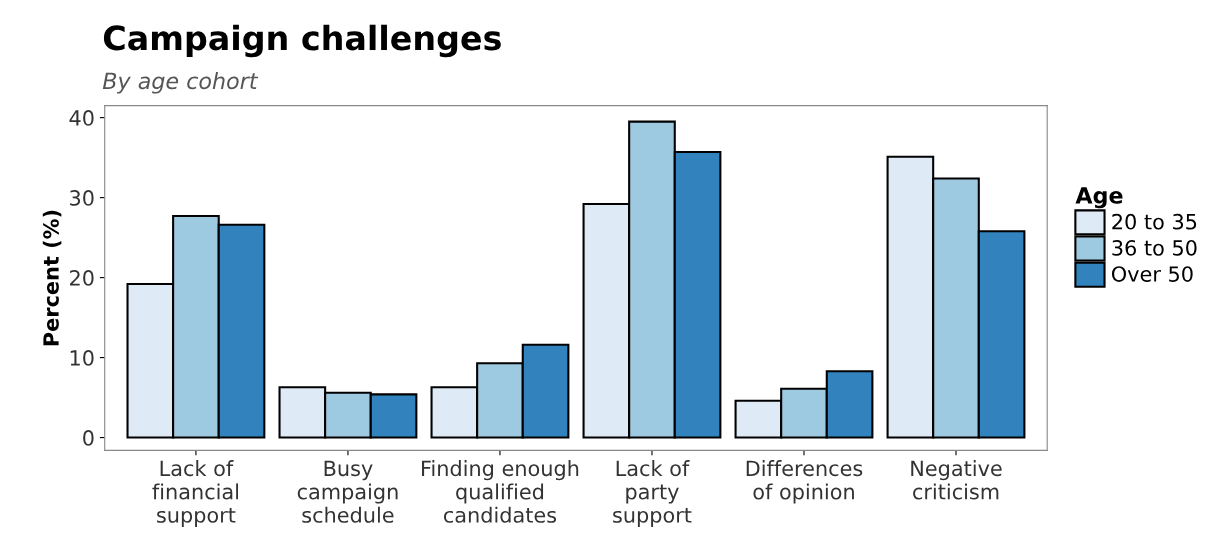  I want to click on legend-label: Over 50, so click(1152, 274).